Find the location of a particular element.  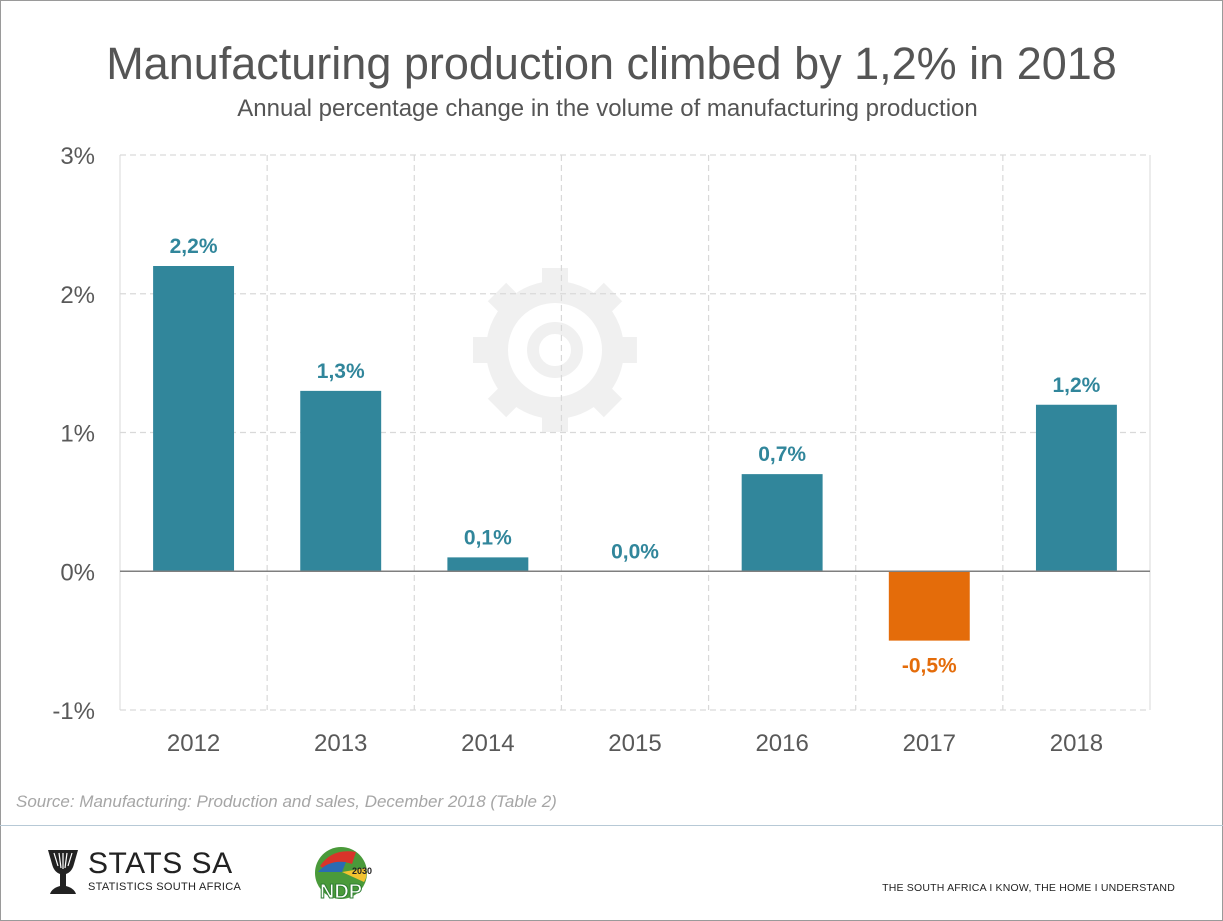

x-tick-label: 2015 is located at coordinates (634, 743).